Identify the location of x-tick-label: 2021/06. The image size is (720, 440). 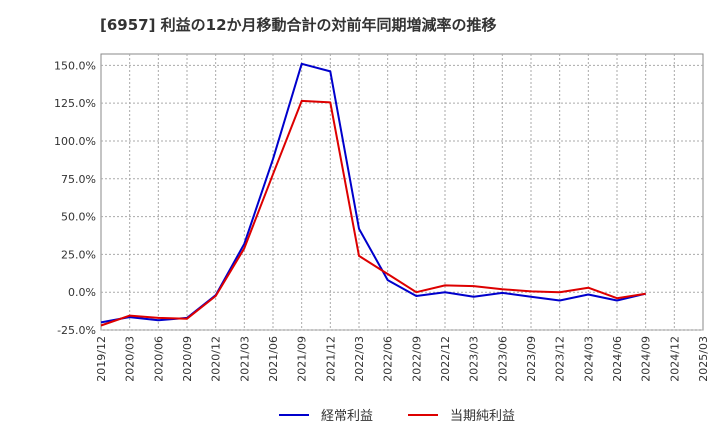
(273, 359).